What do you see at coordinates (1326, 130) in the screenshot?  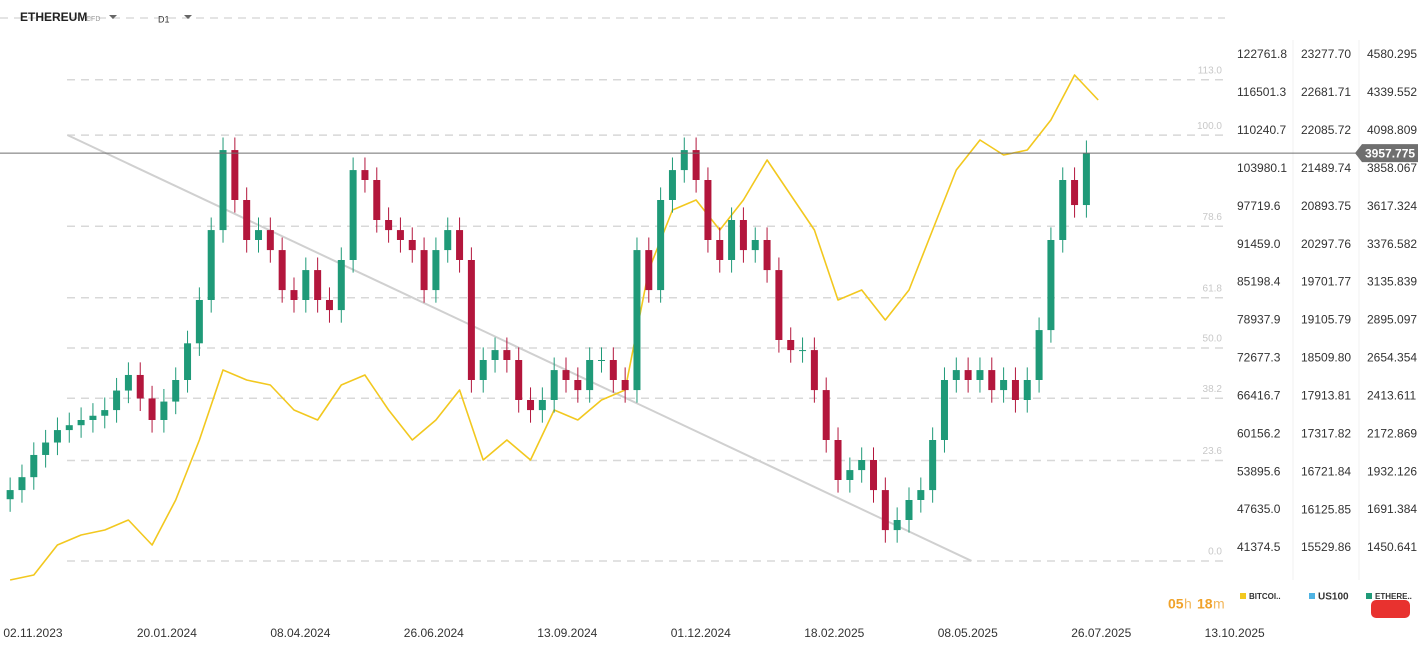 I see `us100-tick-label: 22085.72` at bounding box center [1326, 130].